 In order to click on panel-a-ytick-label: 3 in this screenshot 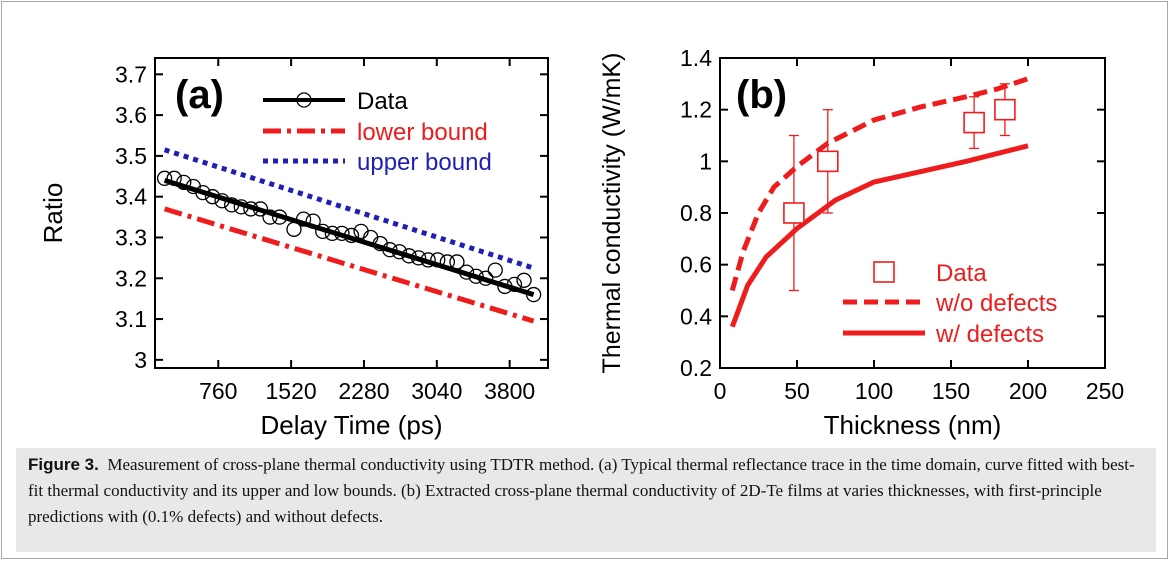, I will do `click(140, 360)`.